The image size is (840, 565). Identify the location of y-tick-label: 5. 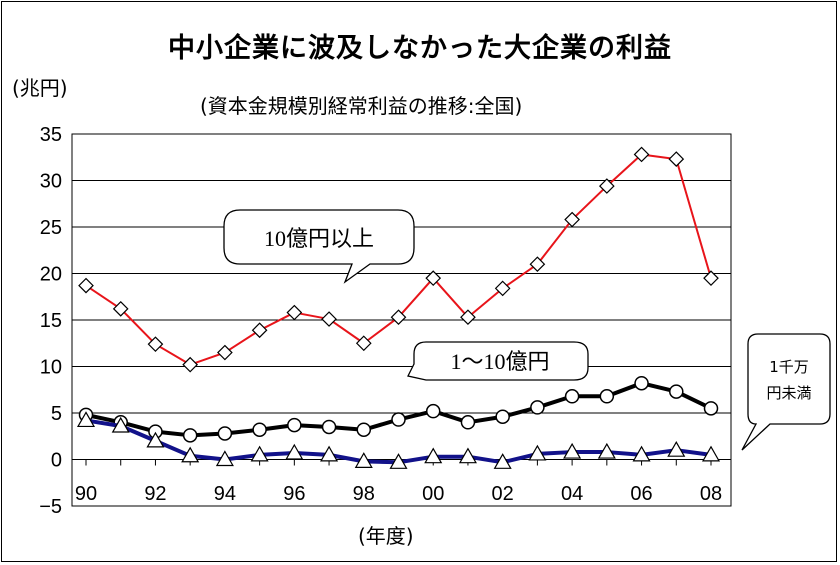
(56, 414).